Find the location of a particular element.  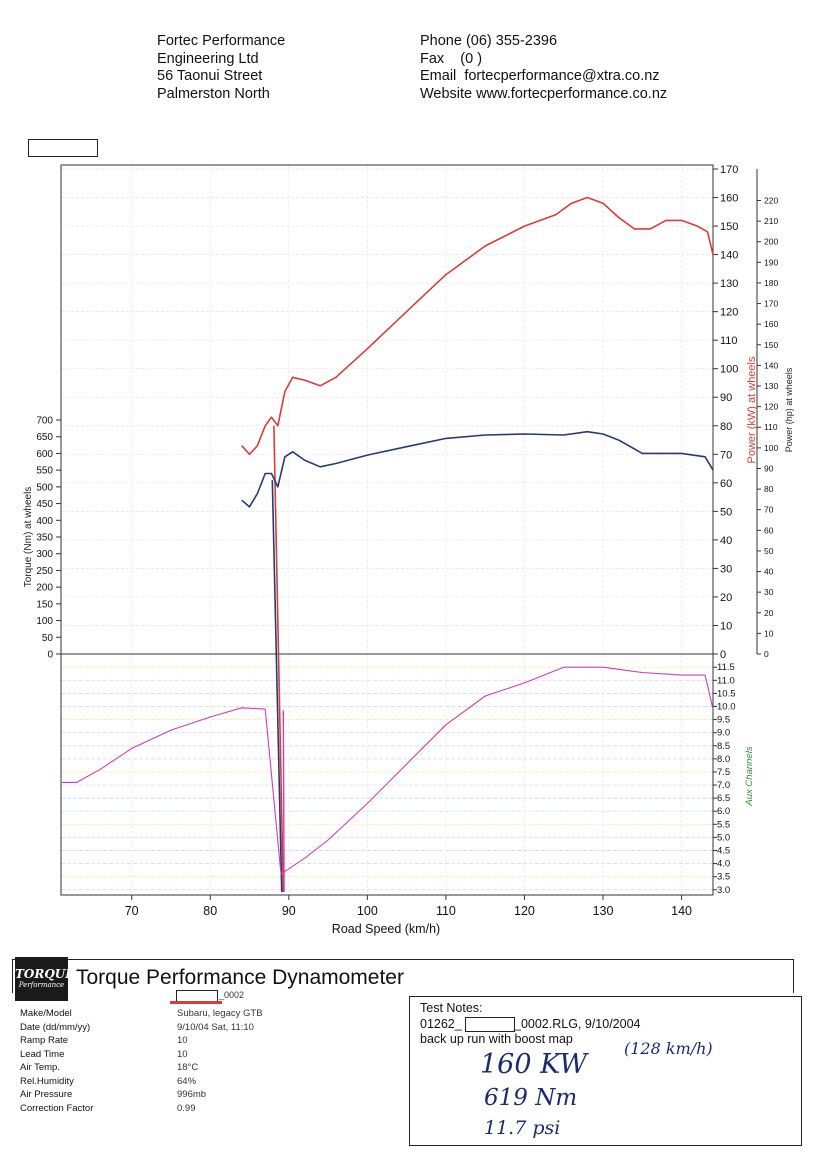

company-name-line2: Engineering Ltd is located at coordinates (208, 58).